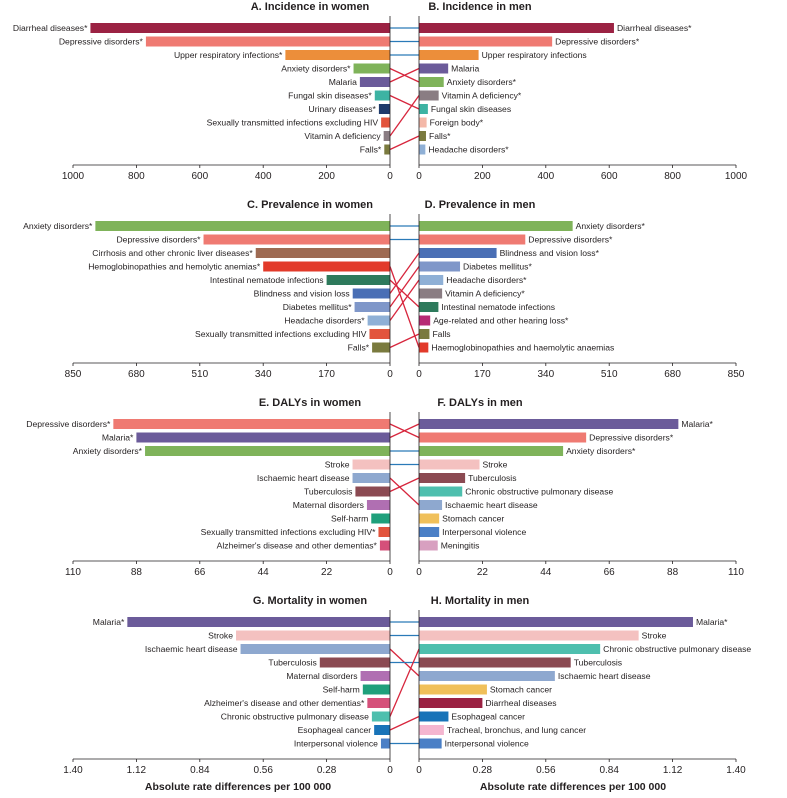 This screenshot has width=787, height=798. I want to click on bar-label: Stomach cancer, so click(473, 519).